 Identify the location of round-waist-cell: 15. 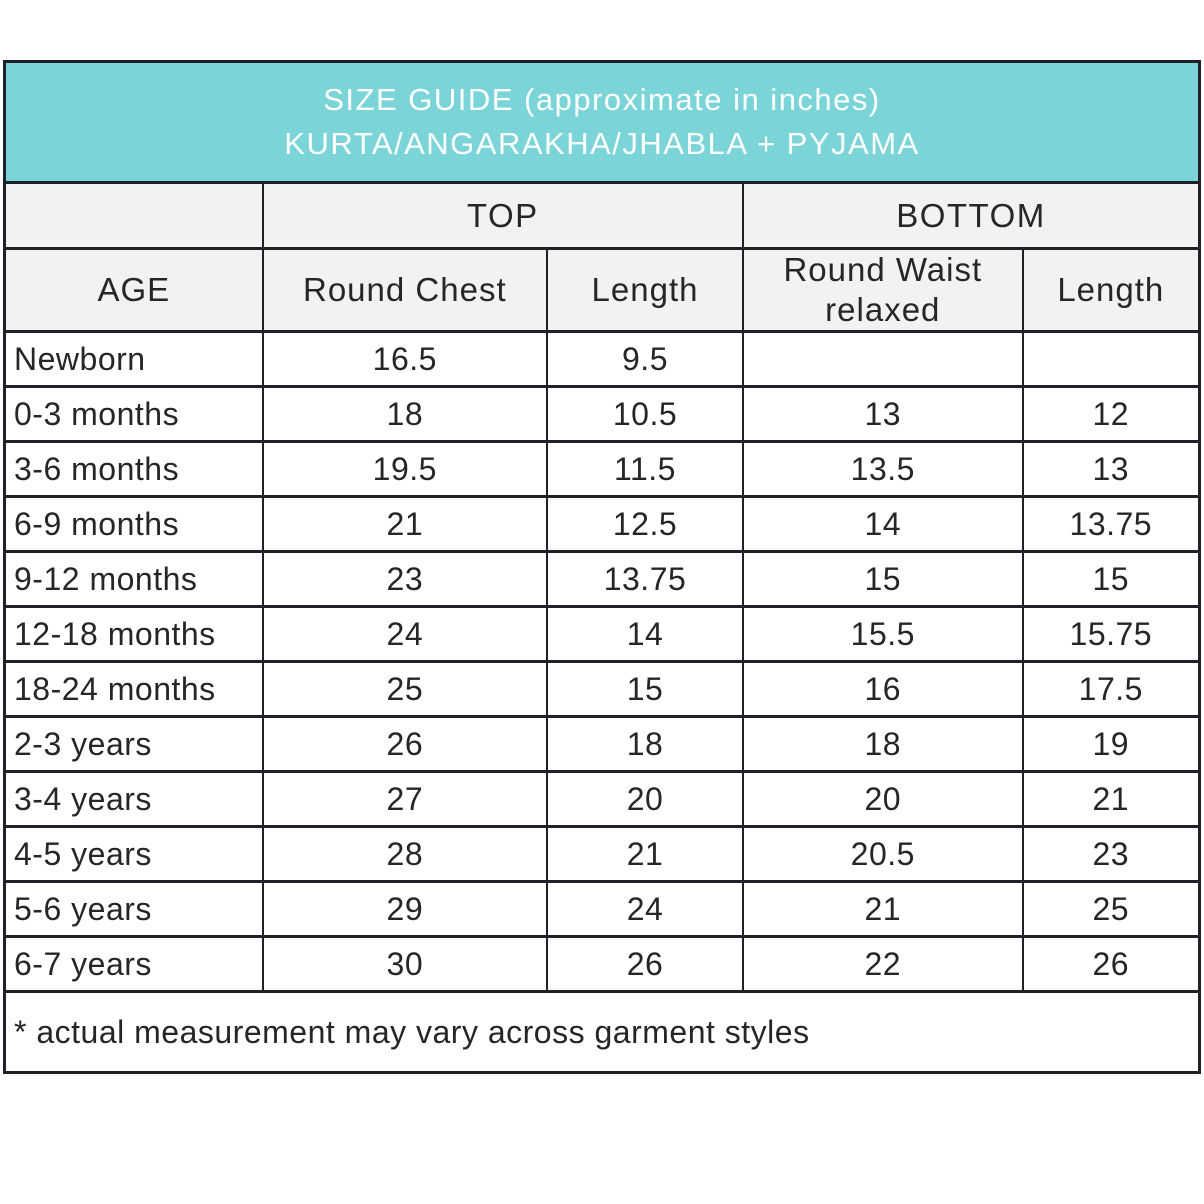
(882, 579).